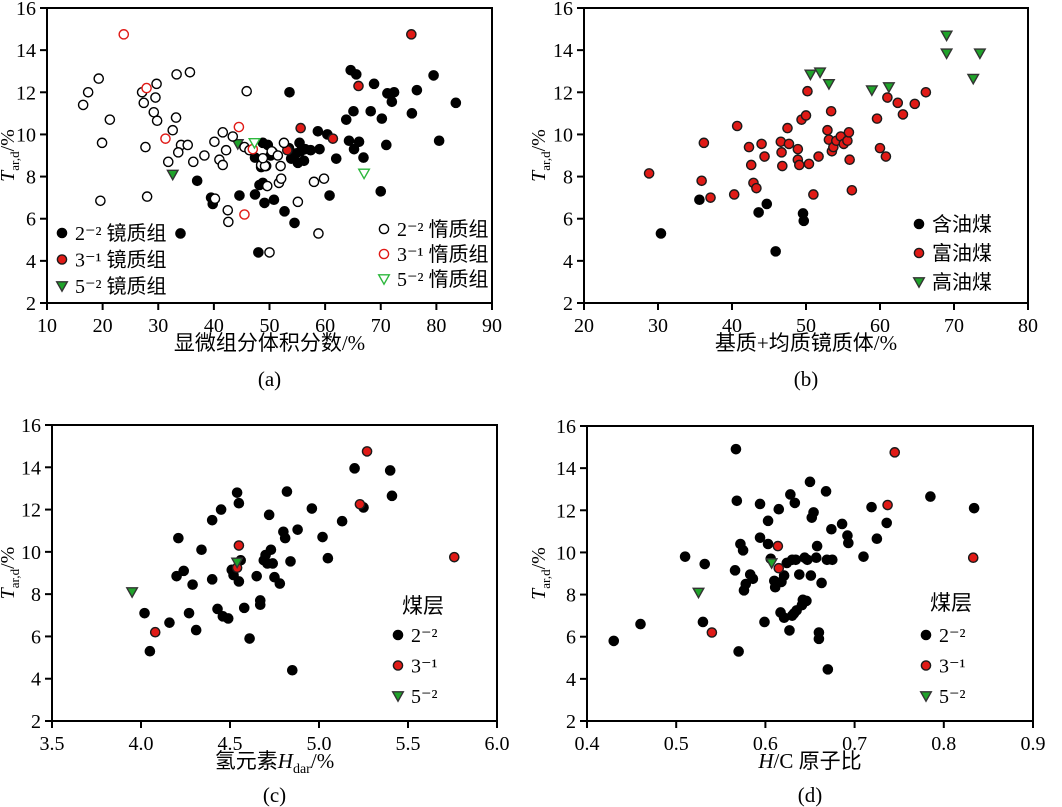 The width and height of the screenshot is (1062, 807). Describe the element at coordinates (794, 559) in the screenshot. I see `series-d` at that location.